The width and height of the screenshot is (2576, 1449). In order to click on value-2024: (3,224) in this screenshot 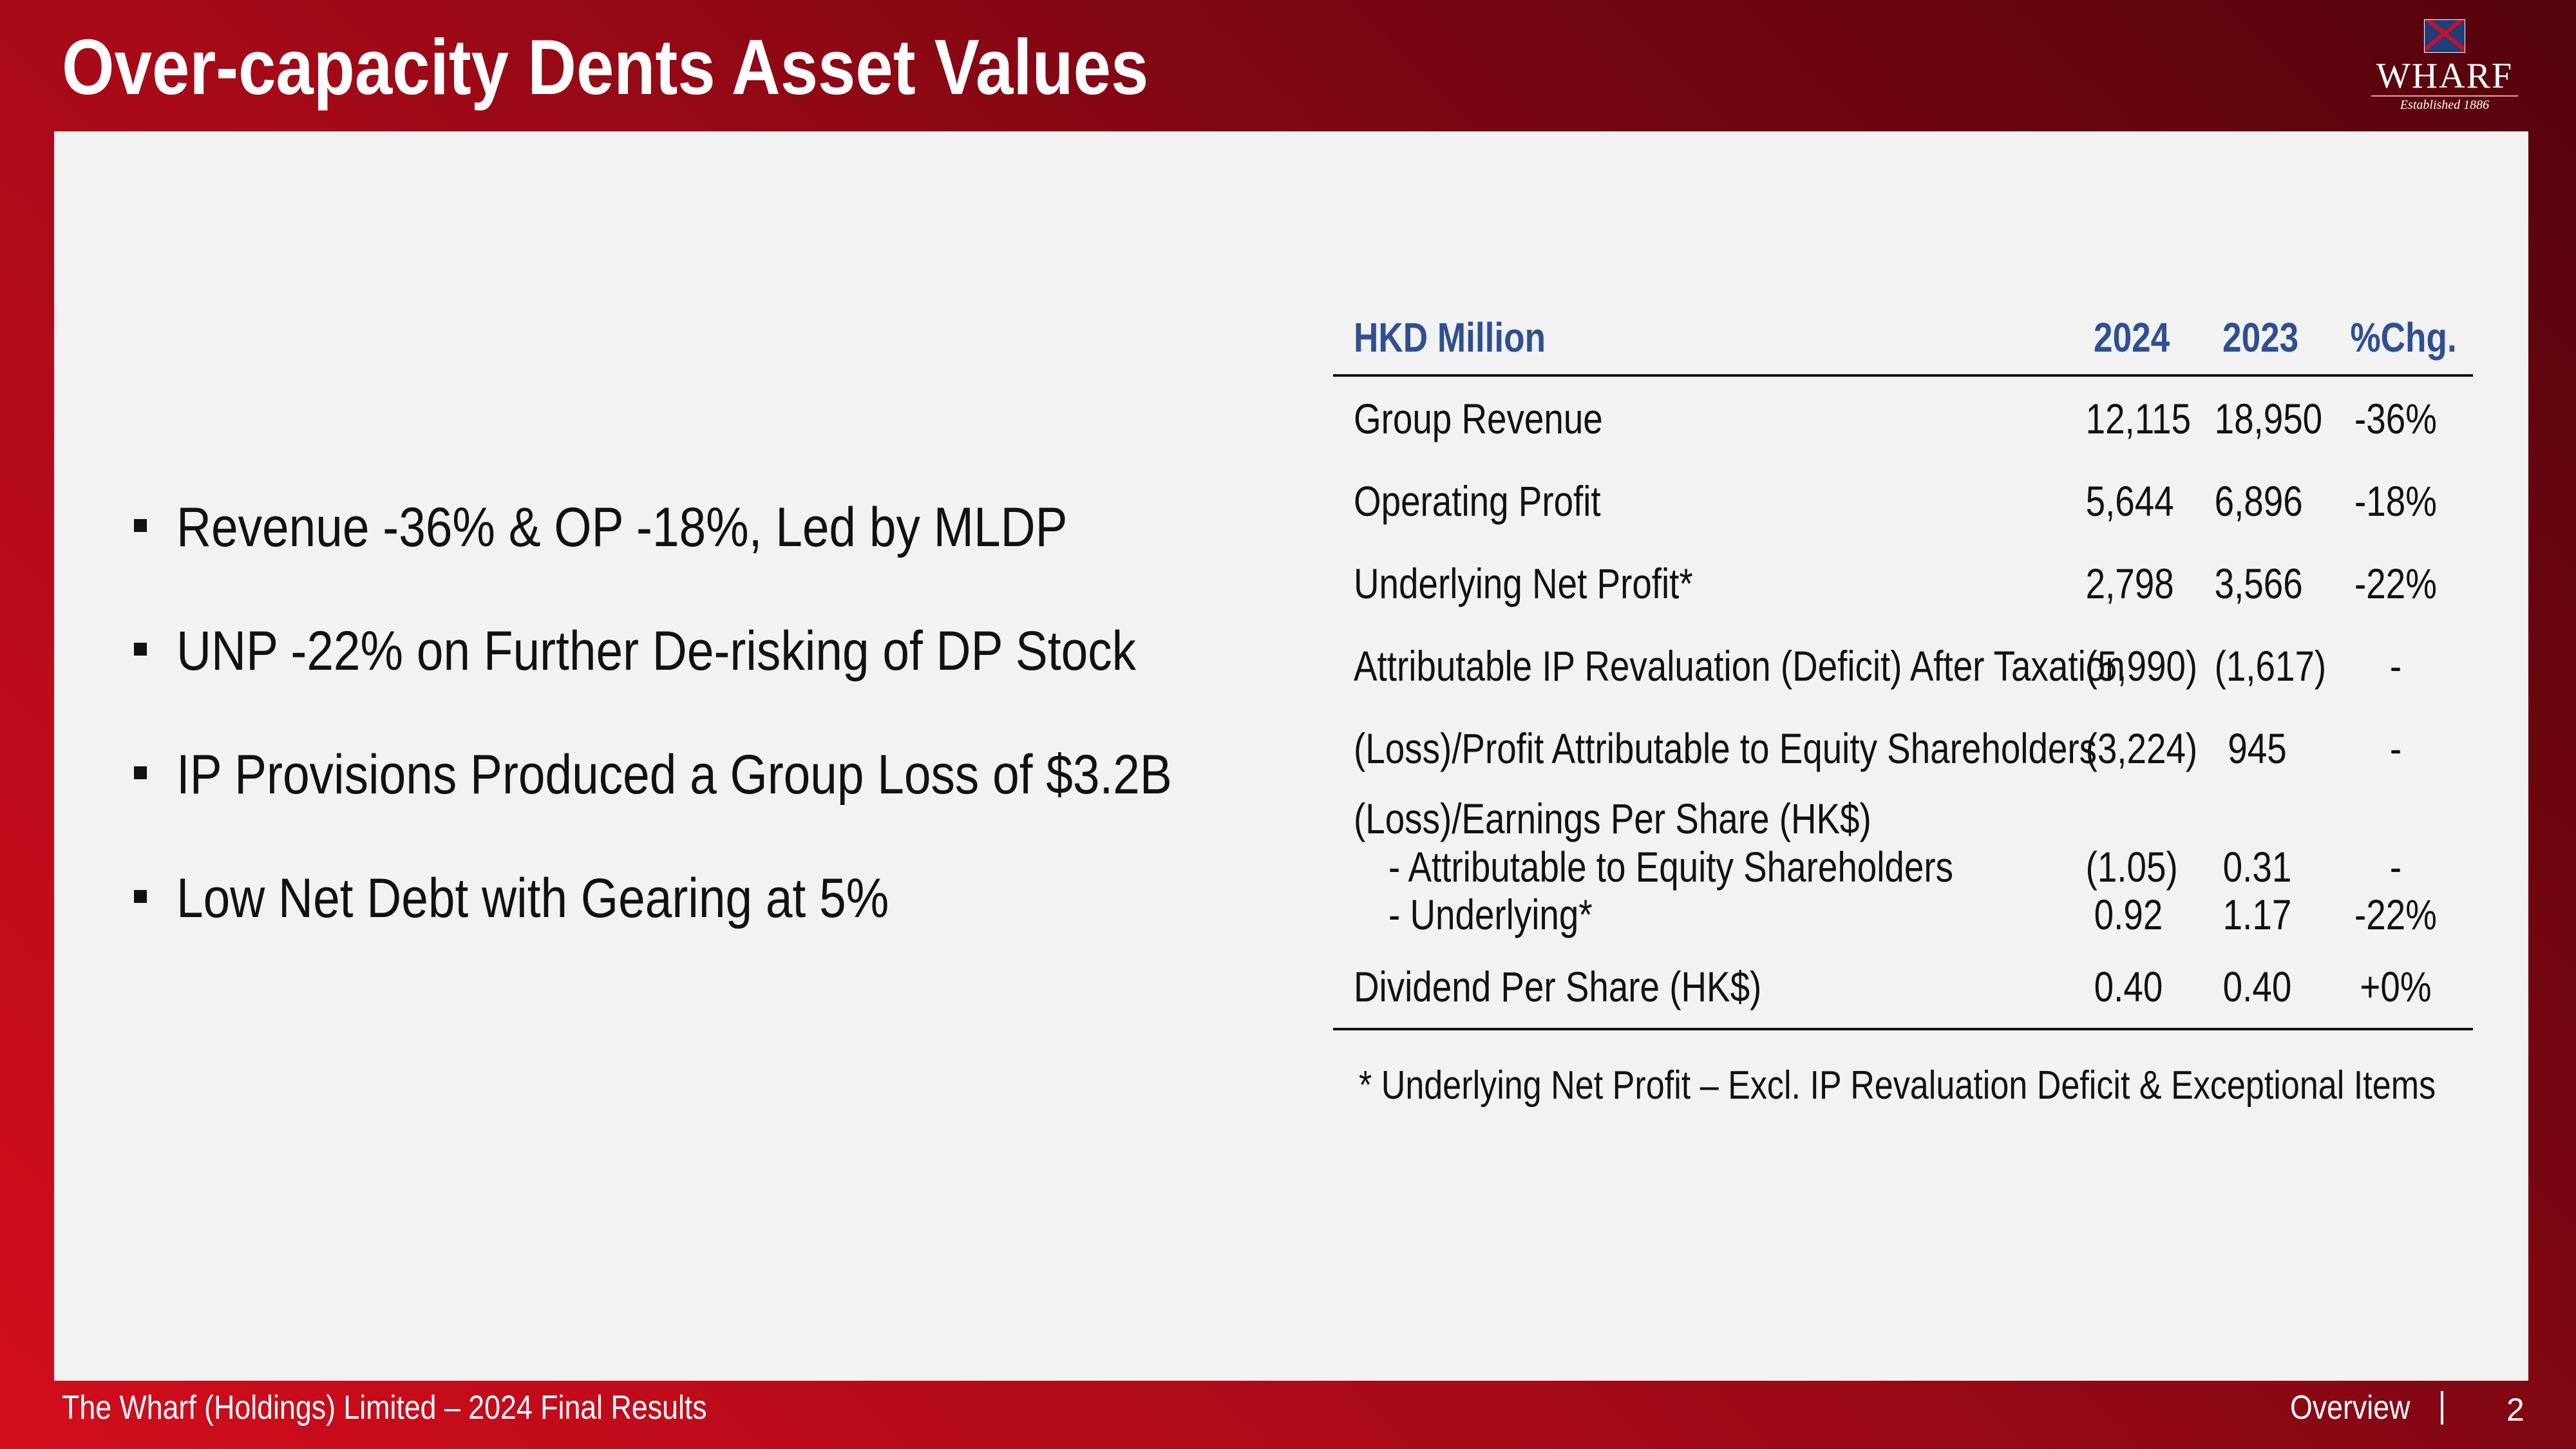, I will do `click(2141, 748)`.